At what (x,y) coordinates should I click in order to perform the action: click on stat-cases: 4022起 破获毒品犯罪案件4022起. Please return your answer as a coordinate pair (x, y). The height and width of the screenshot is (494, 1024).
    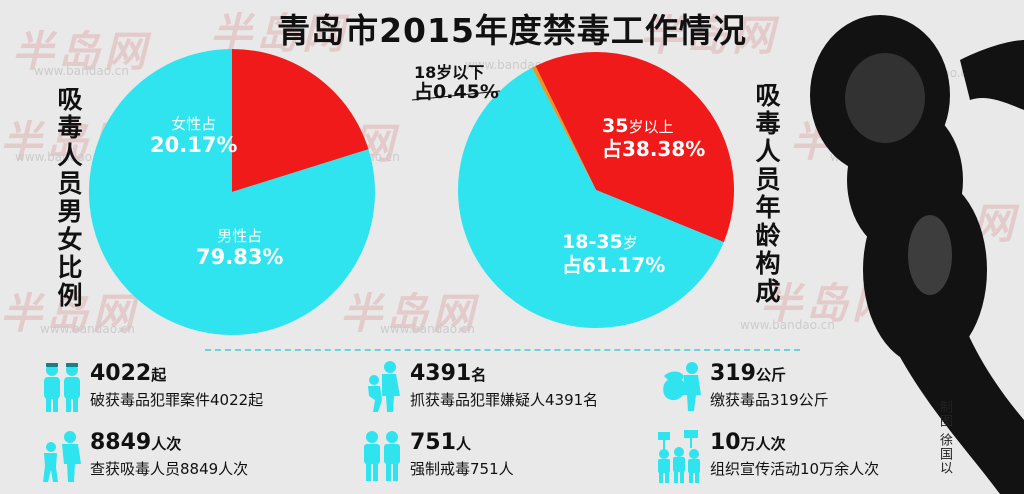
    Looking at the image, I should click on (176, 385).